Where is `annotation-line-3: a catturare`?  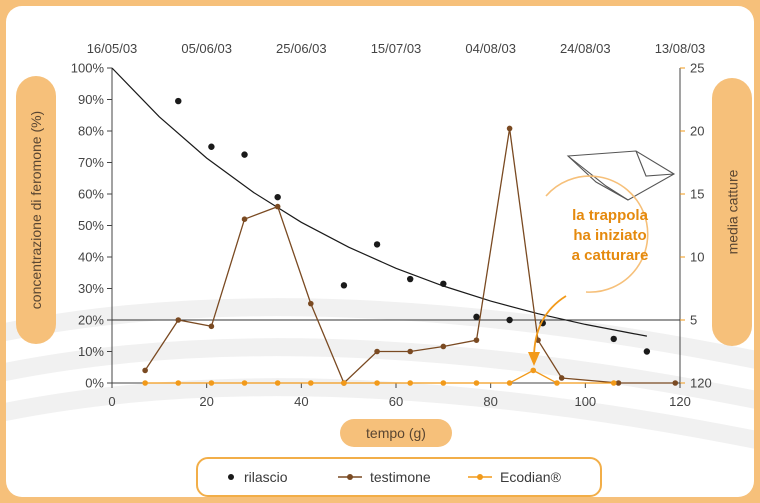 annotation-line-3: a catturare is located at coordinates (610, 255).